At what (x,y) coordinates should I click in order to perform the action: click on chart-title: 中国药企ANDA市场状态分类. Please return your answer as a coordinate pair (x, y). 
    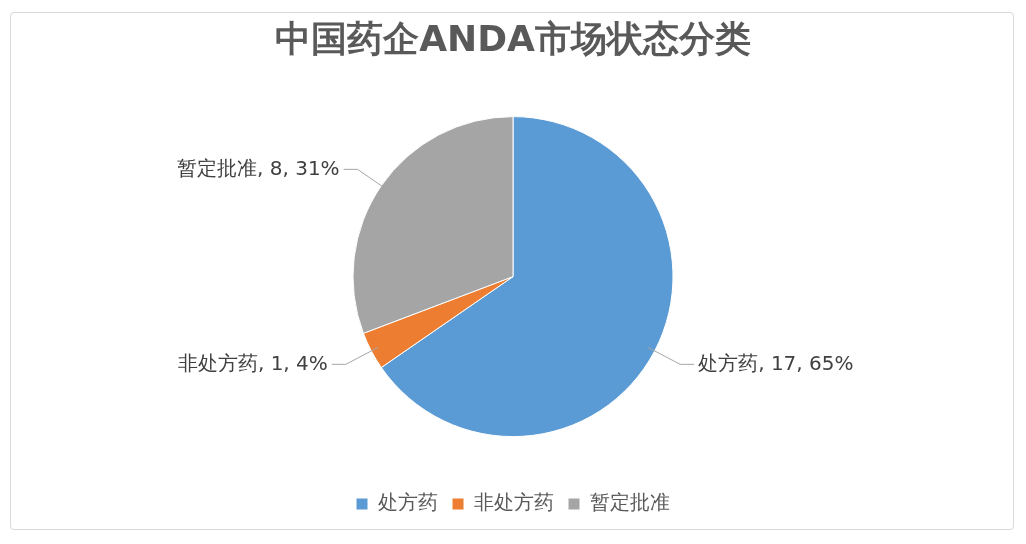
    Looking at the image, I should click on (513, 38).